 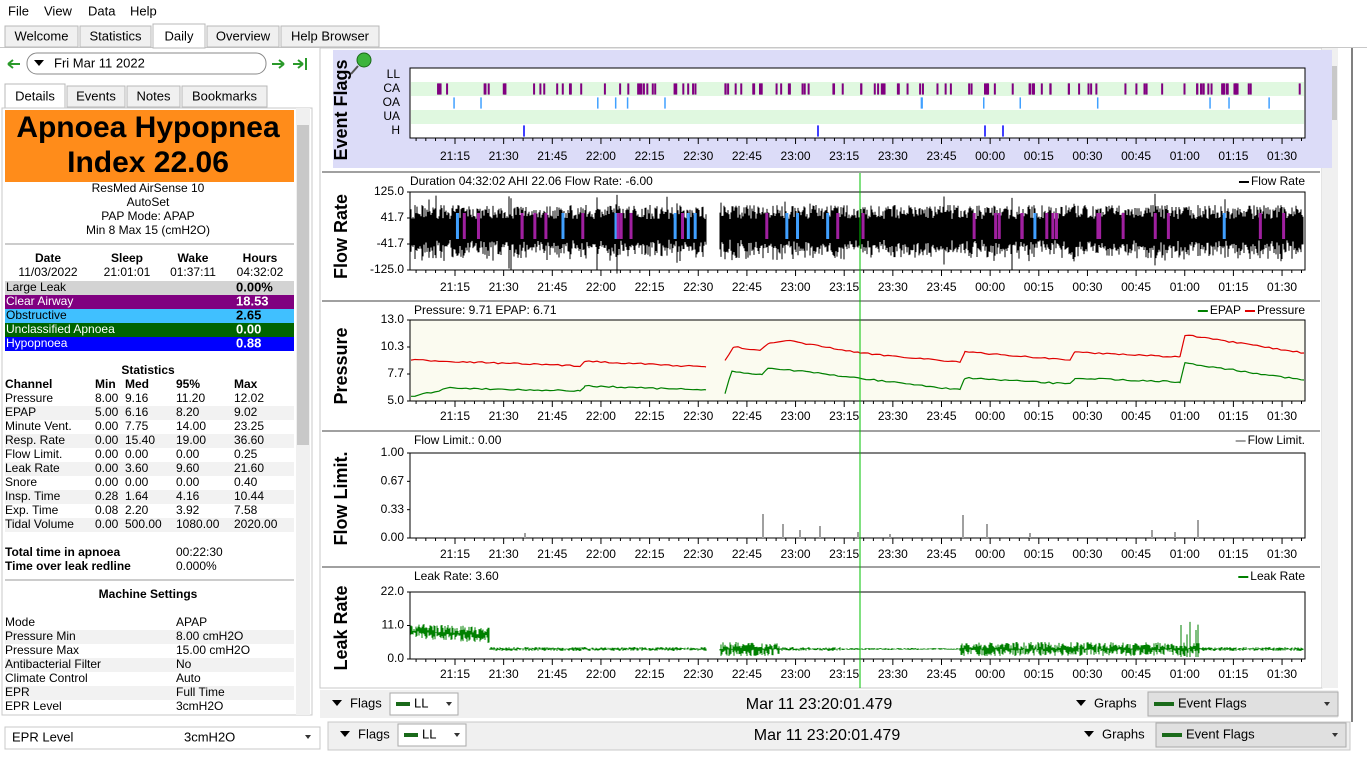 I want to click on graph-title: Flow Limit., so click(x=341, y=499).